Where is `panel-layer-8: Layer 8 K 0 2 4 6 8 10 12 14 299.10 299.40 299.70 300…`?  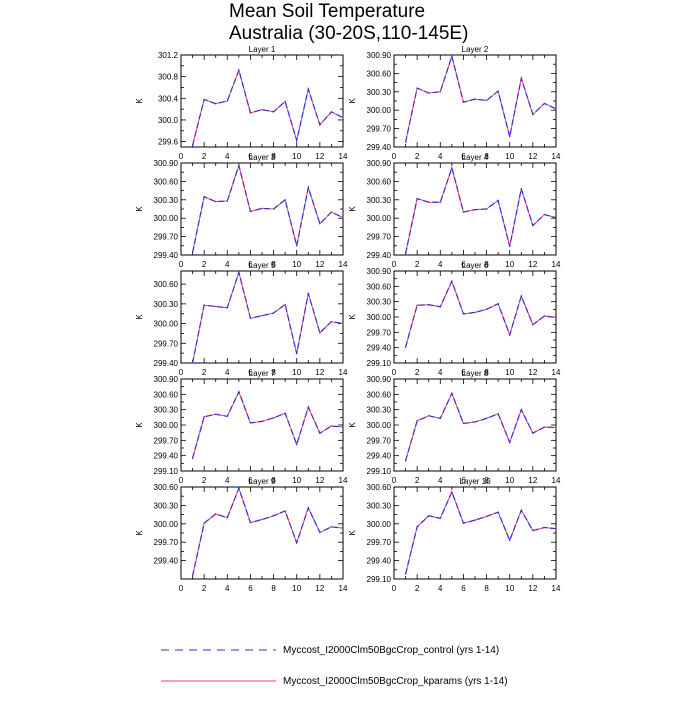 panel-layer-8: Layer 8 K 0 2 4 6 8 10 12 14 299.10 299.40 299.70 300… is located at coordinates (454, 427).